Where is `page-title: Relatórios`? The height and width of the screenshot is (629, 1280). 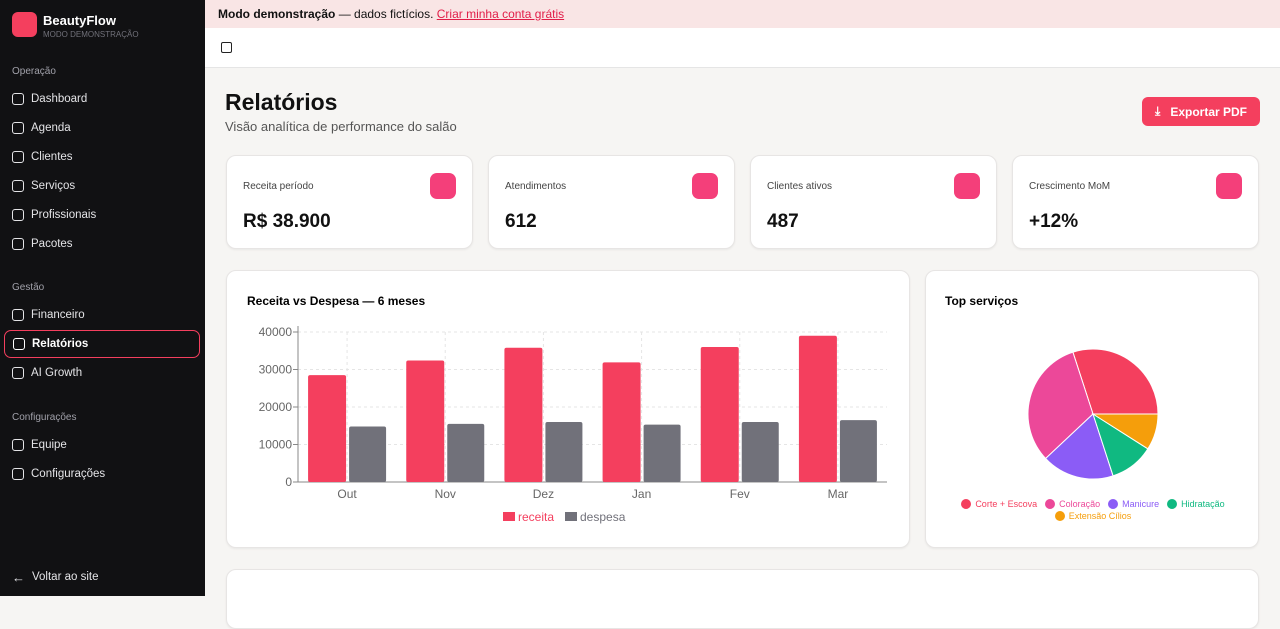
page-title: Relatórios is located at coordinates (281, 102).